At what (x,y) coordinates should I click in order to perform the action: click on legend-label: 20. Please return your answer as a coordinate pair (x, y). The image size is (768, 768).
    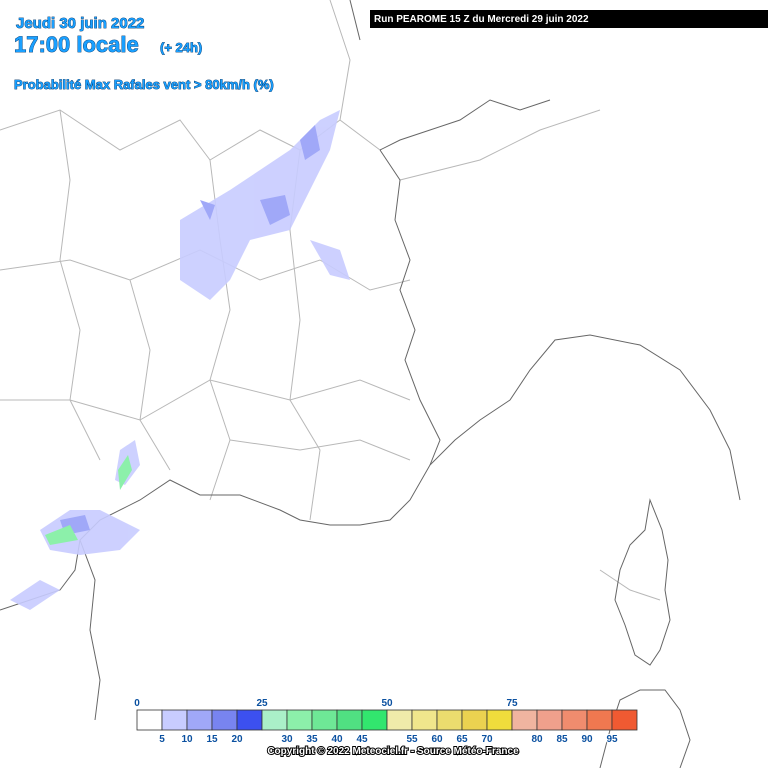
    Looking at the image, I should click on (237, 739).